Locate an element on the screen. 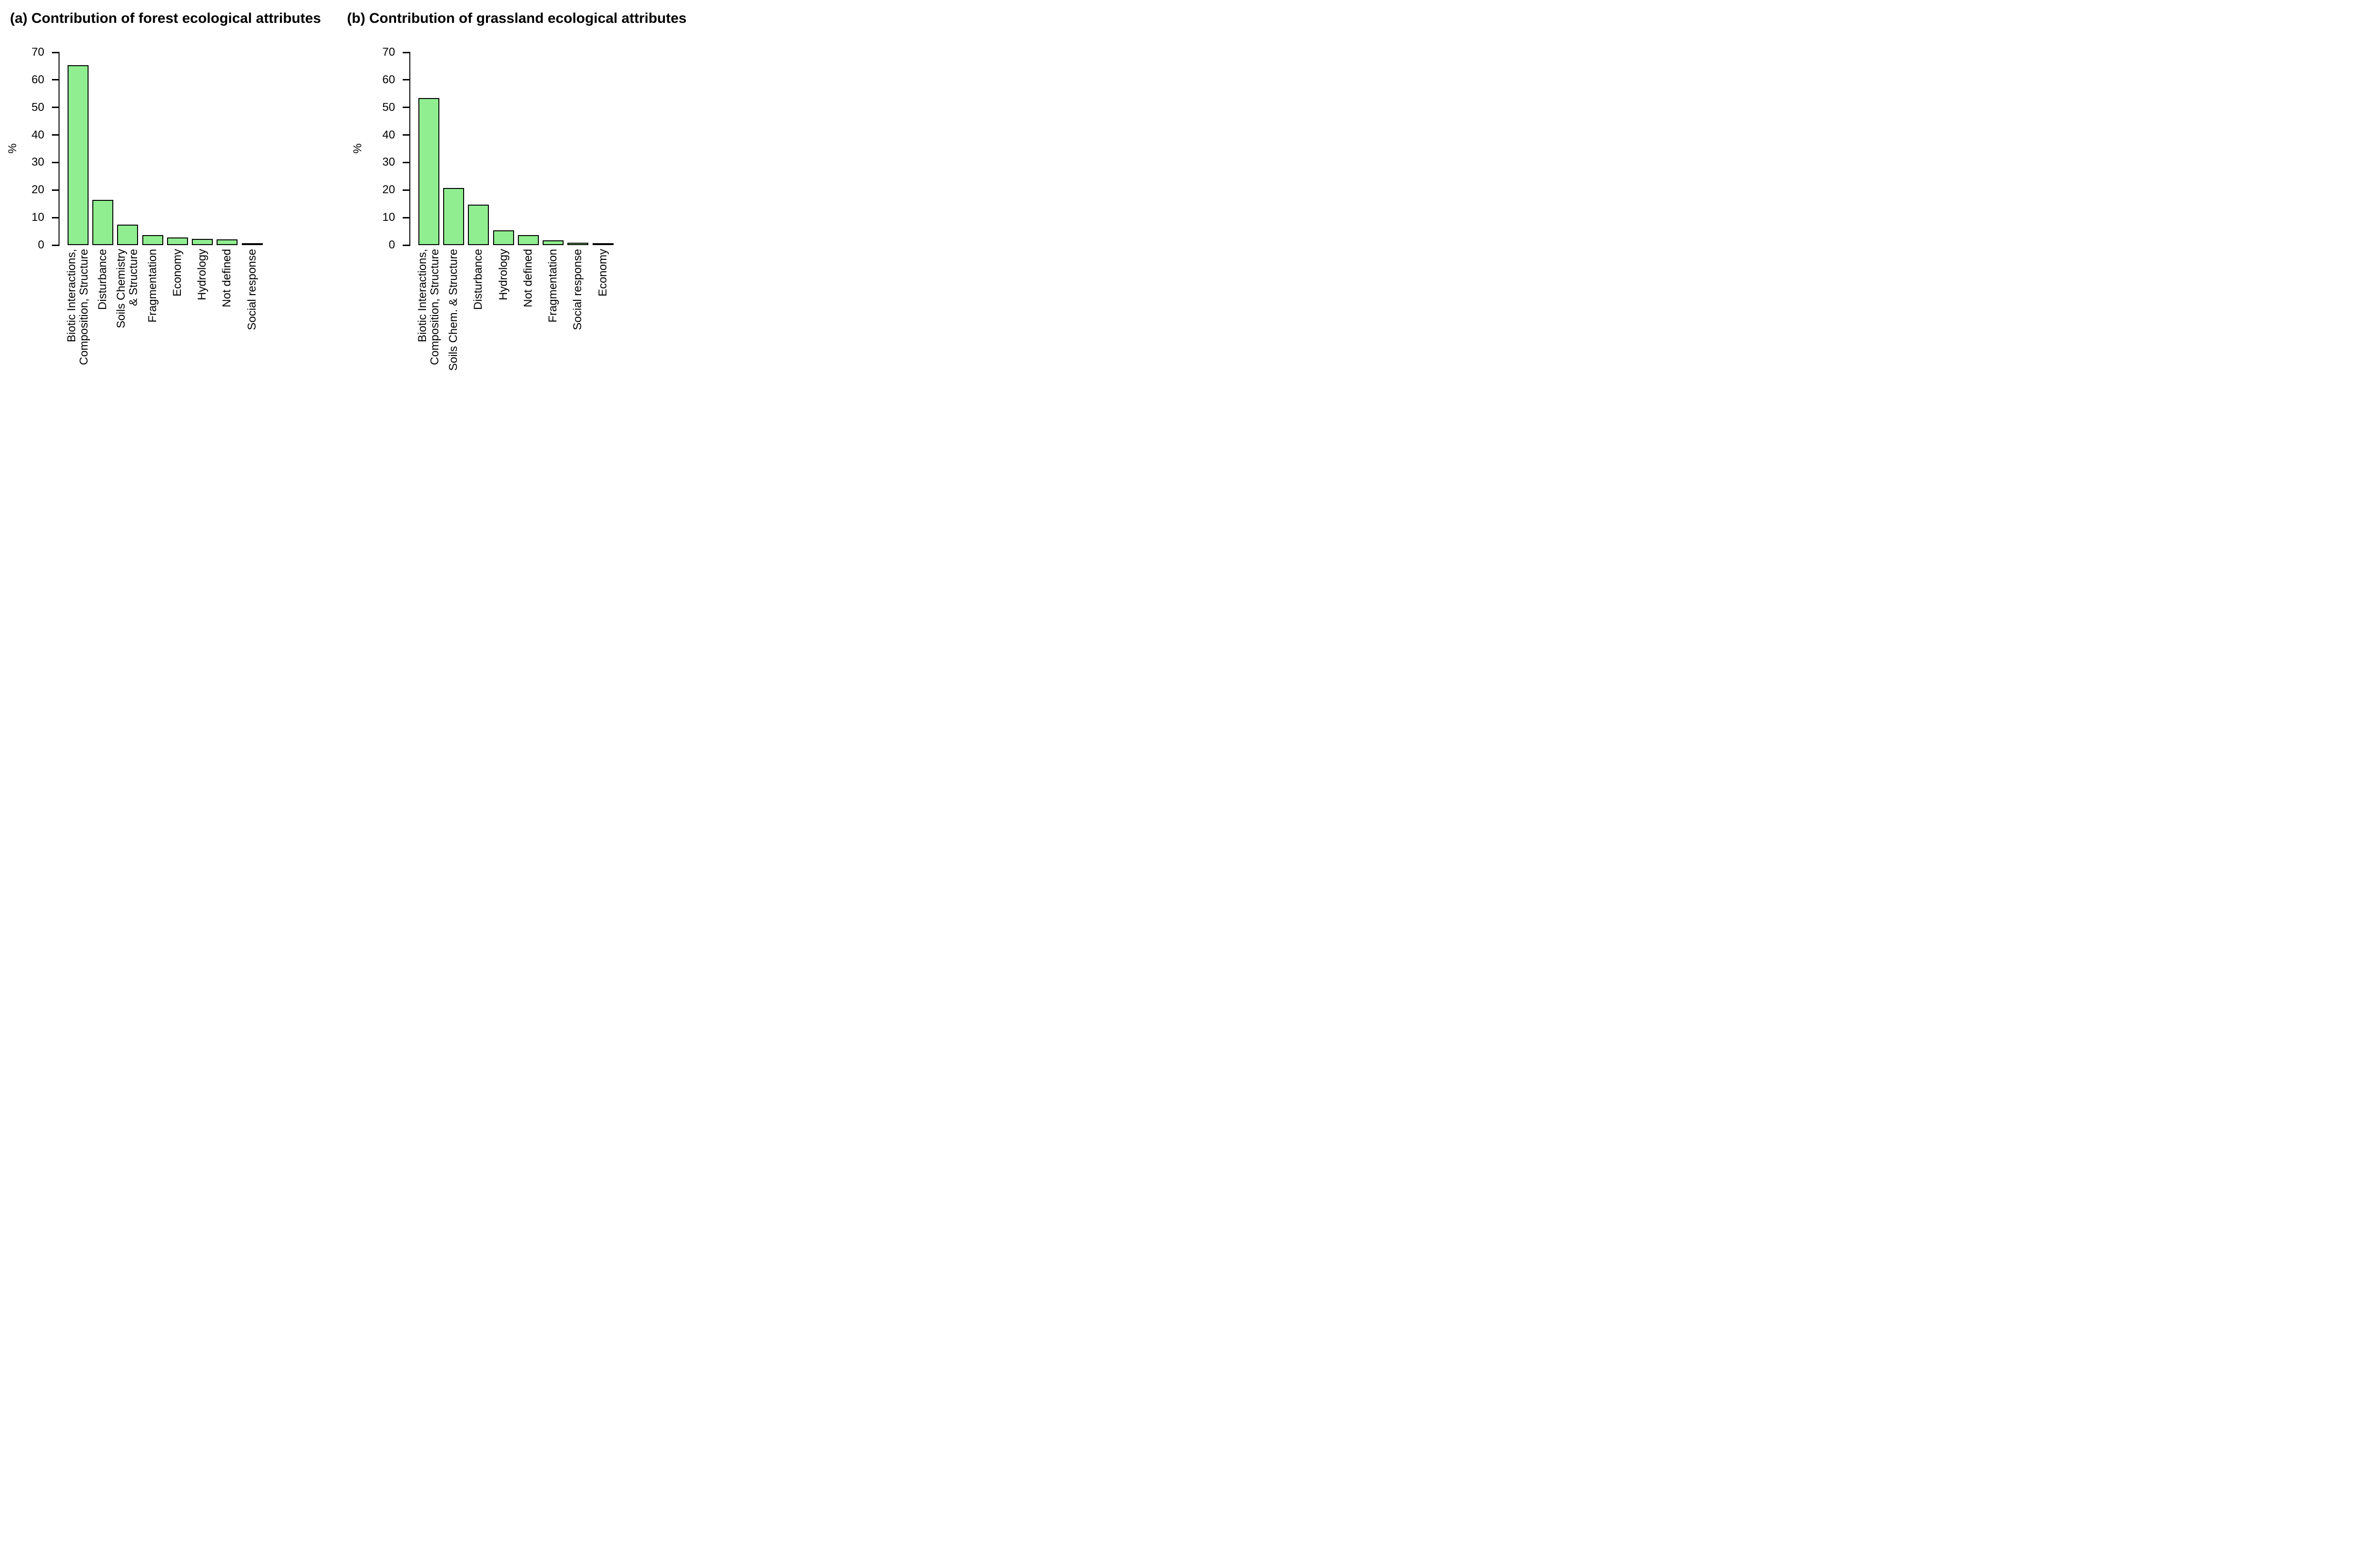 Image resolution: width=2380 pixels, height=1551 pixels. x-tick-label: Soils Chemistry & Structure is located at coordinates (128, 288).